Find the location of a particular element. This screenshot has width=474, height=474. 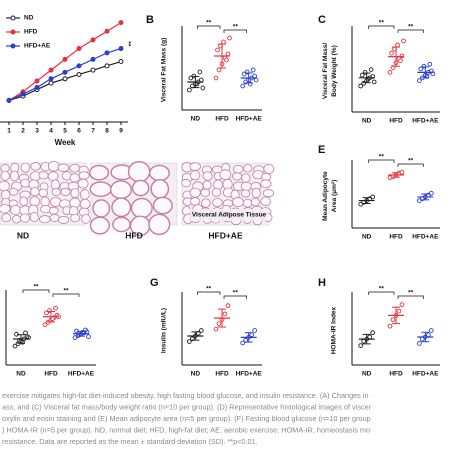

panel-letter: H is located at coordinates (322, 283).